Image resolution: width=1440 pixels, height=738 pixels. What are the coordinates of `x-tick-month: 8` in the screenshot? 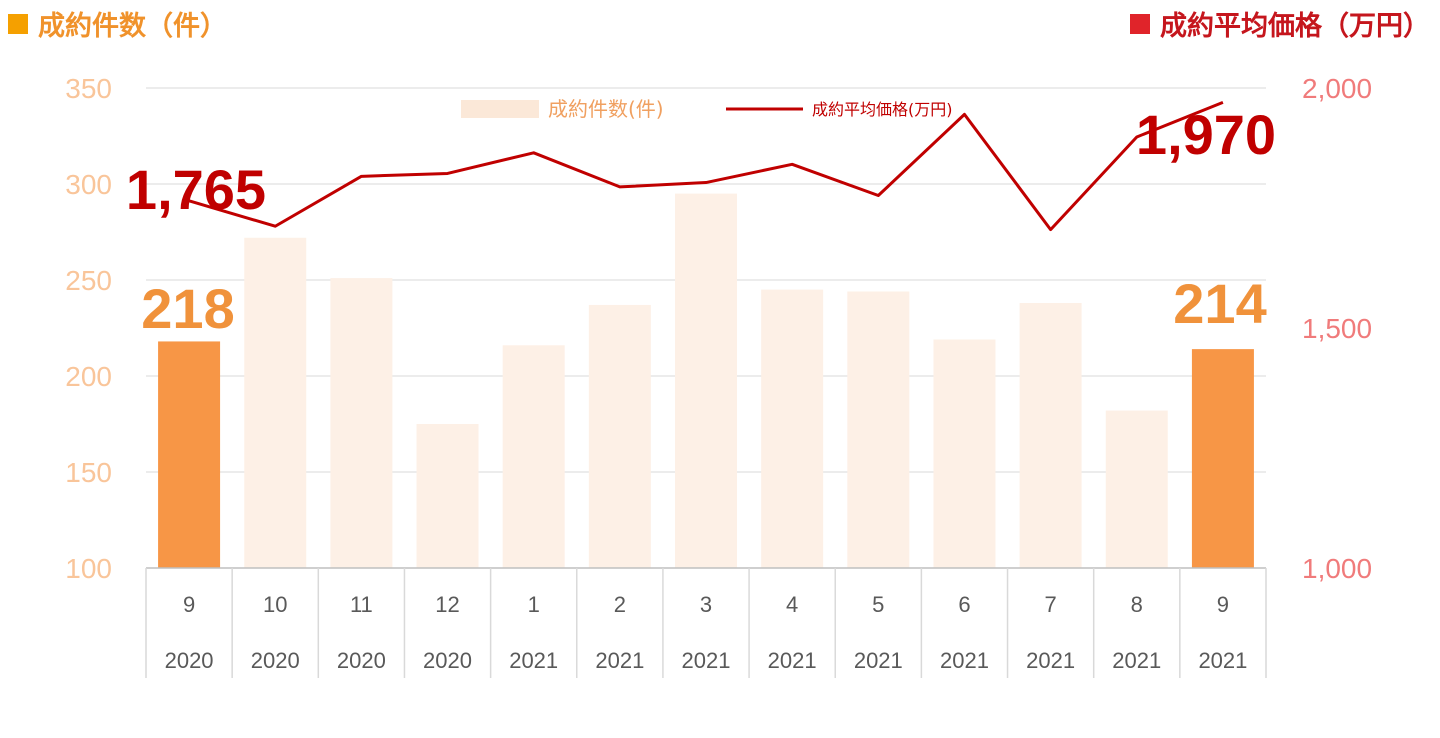 It's located at (1137, 604).